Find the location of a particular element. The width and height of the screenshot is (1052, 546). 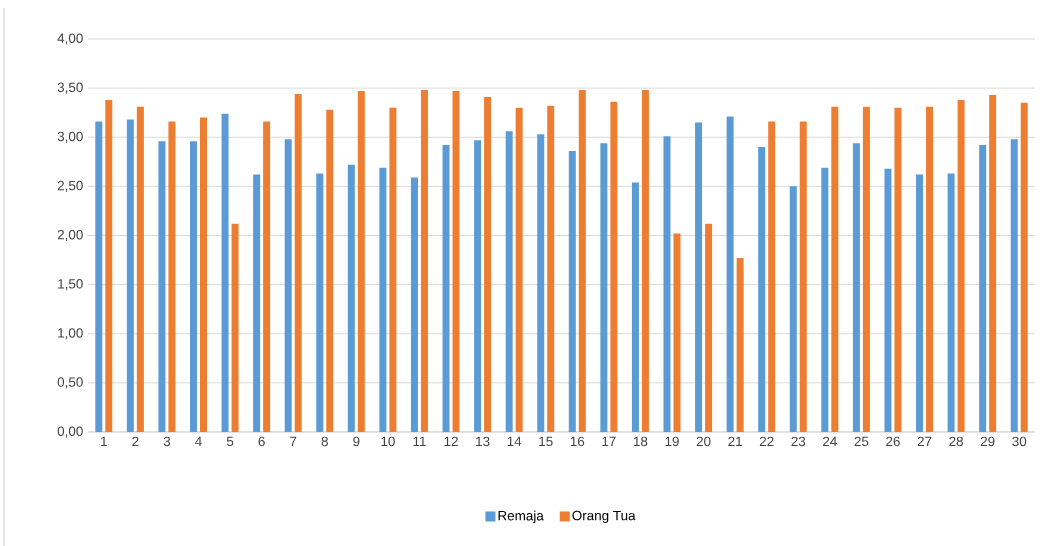

y-tick-label: 3,00 is located at coordinates (70, 137).